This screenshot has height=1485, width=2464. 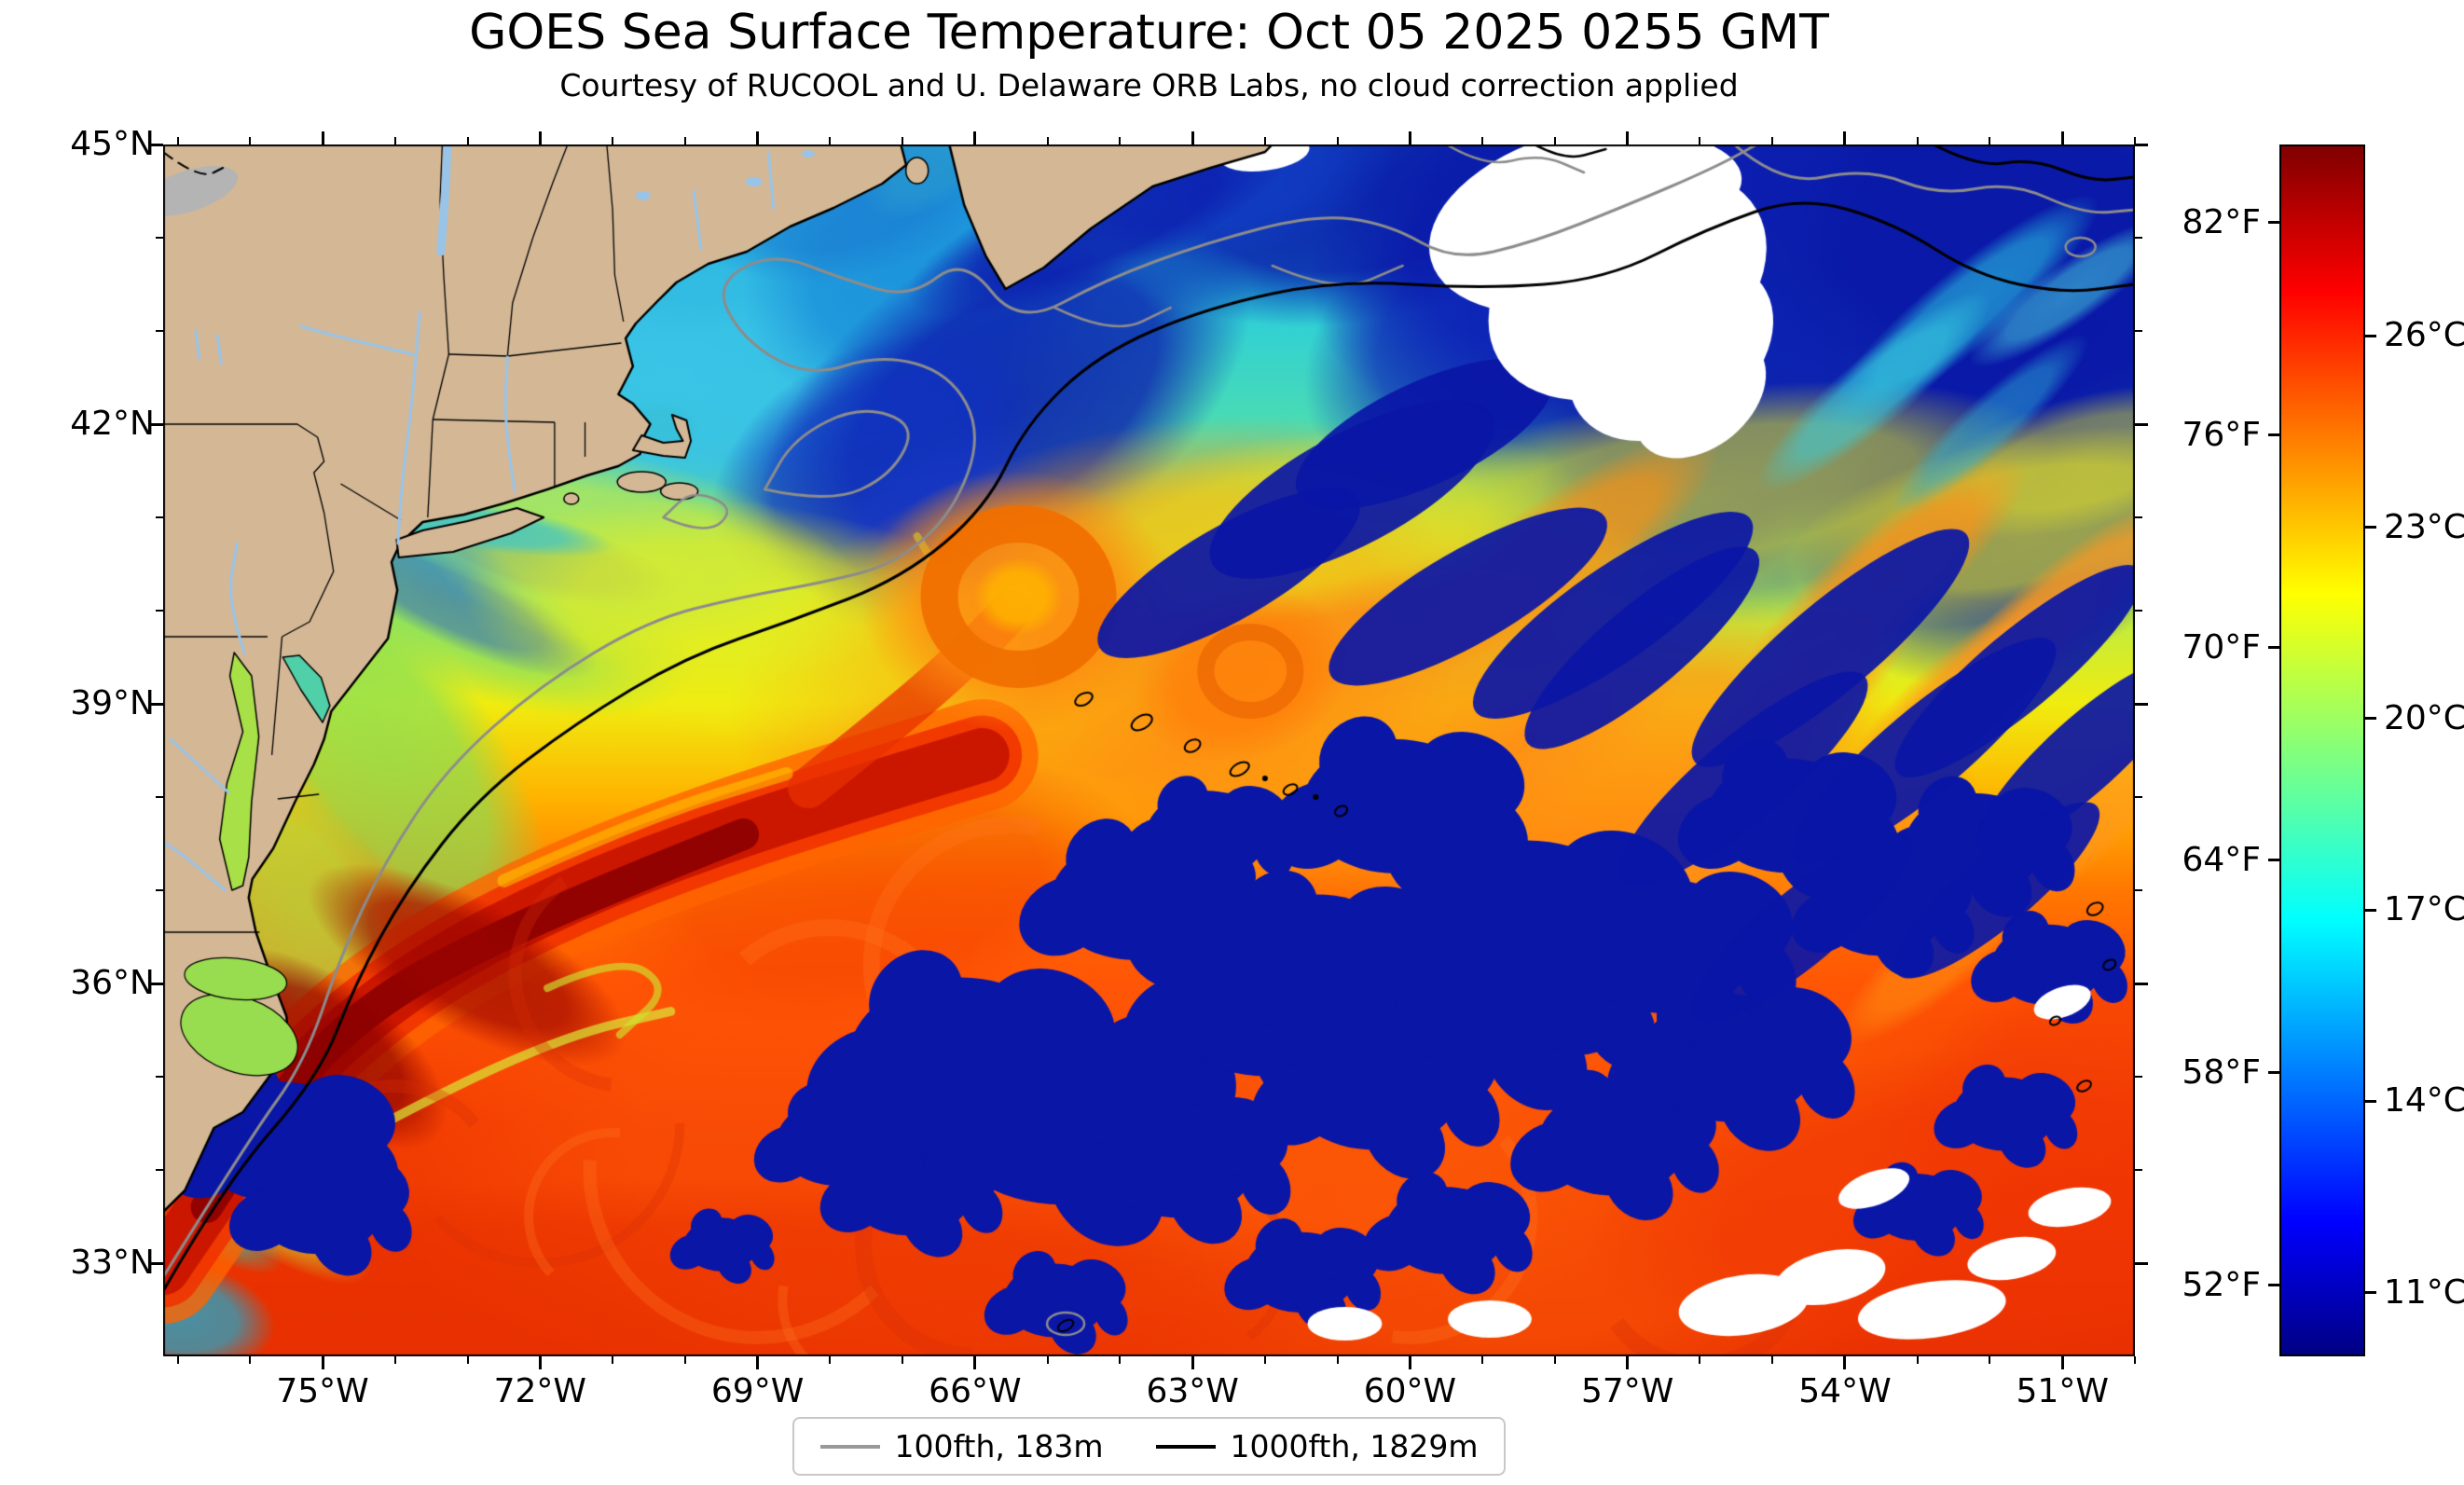 I want to click on x-tick-label: 75°W, so click(x=323, y=1391).